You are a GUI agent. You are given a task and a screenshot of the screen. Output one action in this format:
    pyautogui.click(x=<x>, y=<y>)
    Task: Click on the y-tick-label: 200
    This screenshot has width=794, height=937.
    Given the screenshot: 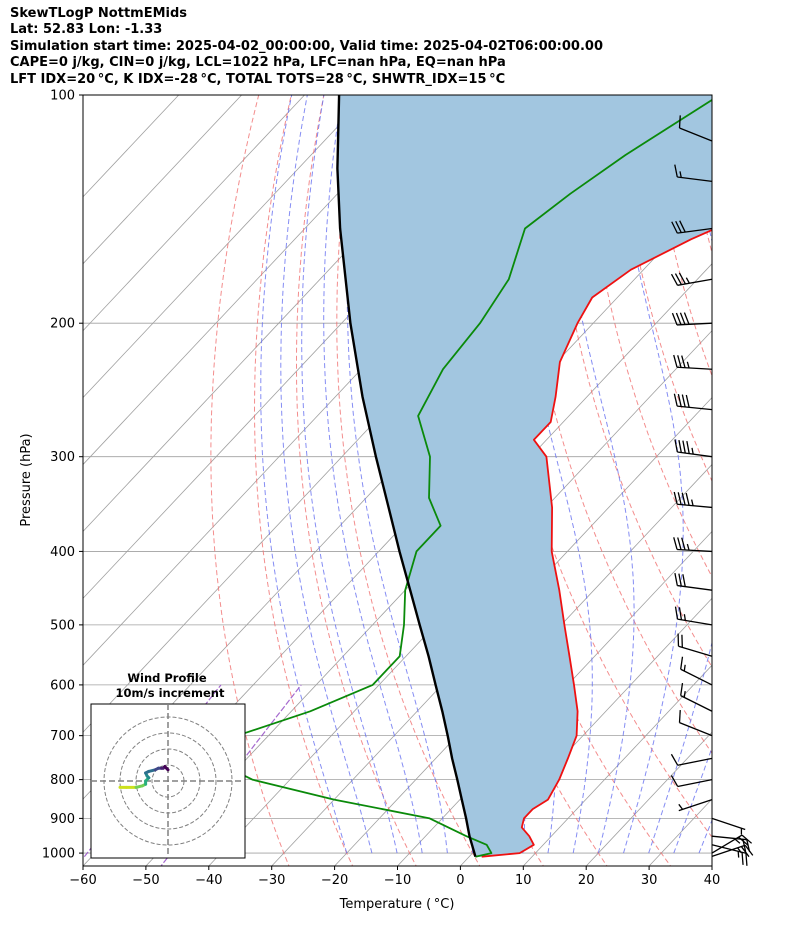 What is the action you would take?
    pyautogui.click(x=62, y=324)
    